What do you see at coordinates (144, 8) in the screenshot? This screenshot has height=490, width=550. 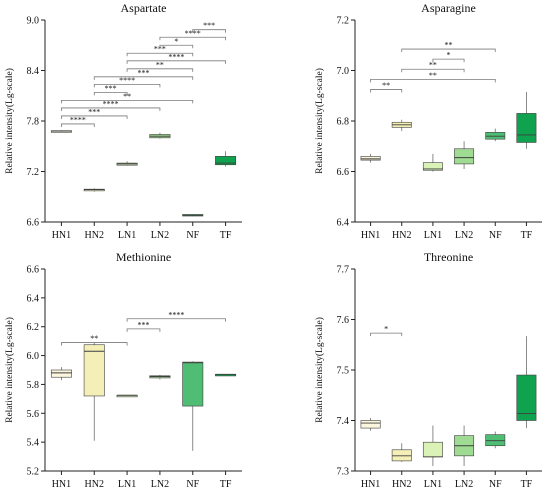 I see `chart-title: Aspartate` at bounding box center [144, 8].